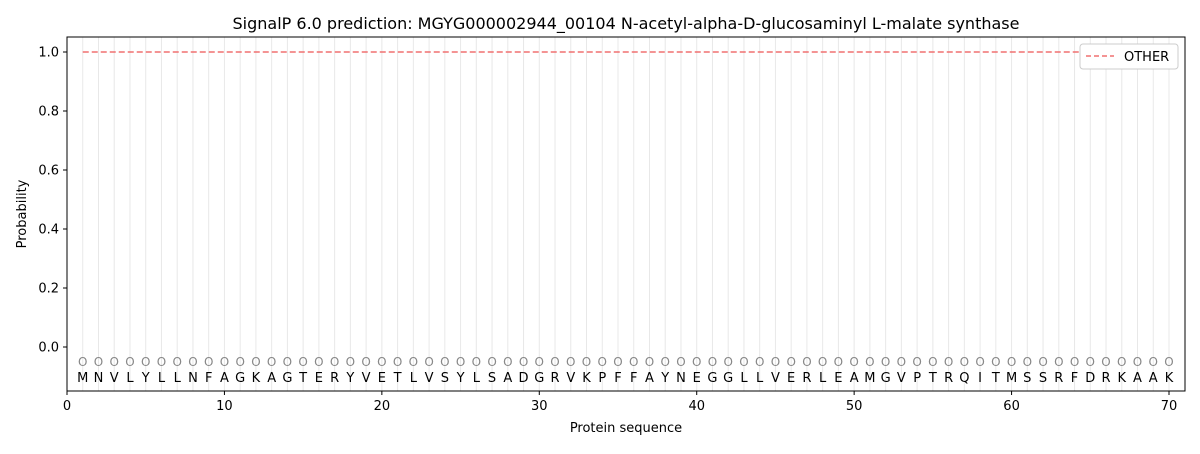  I want to click on residue-label: I, so click(980, 378).